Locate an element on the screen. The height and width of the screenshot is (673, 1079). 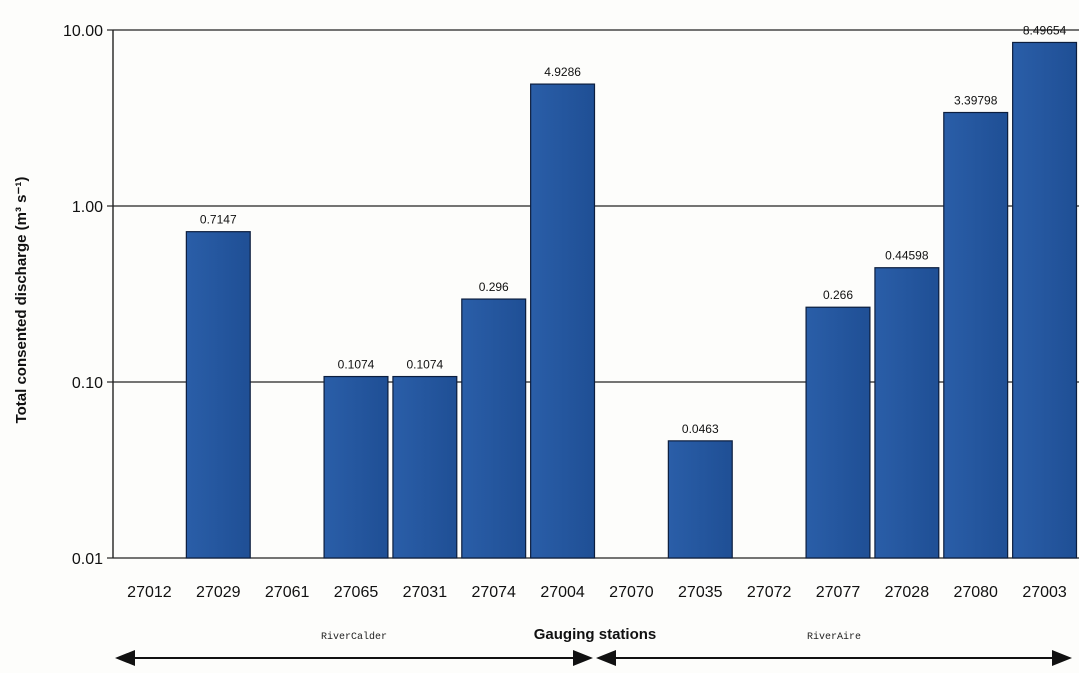
x-tick-label: 27072 is located at coordinates (769, 592).